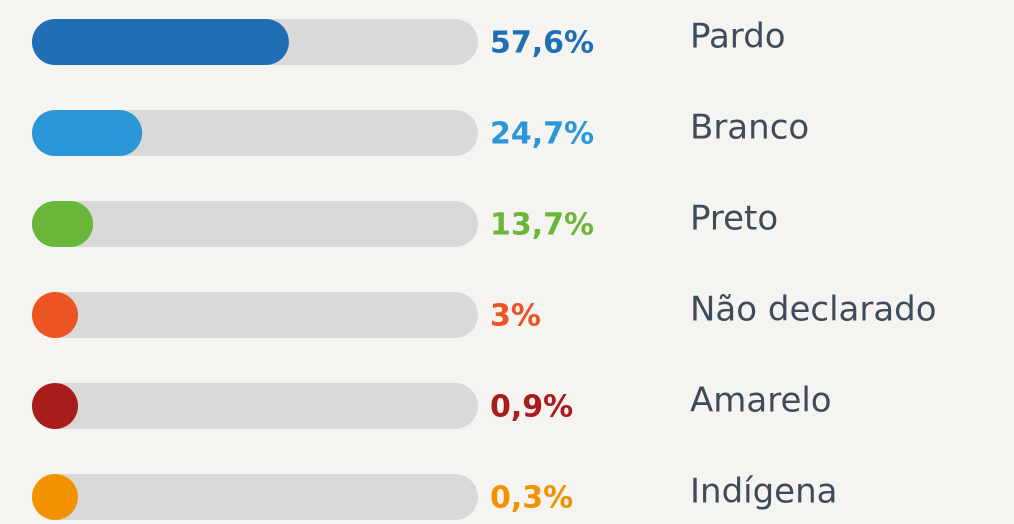 The image size is (1014, 524). I want to click on value-label: 0,9%, so click(531, 407).